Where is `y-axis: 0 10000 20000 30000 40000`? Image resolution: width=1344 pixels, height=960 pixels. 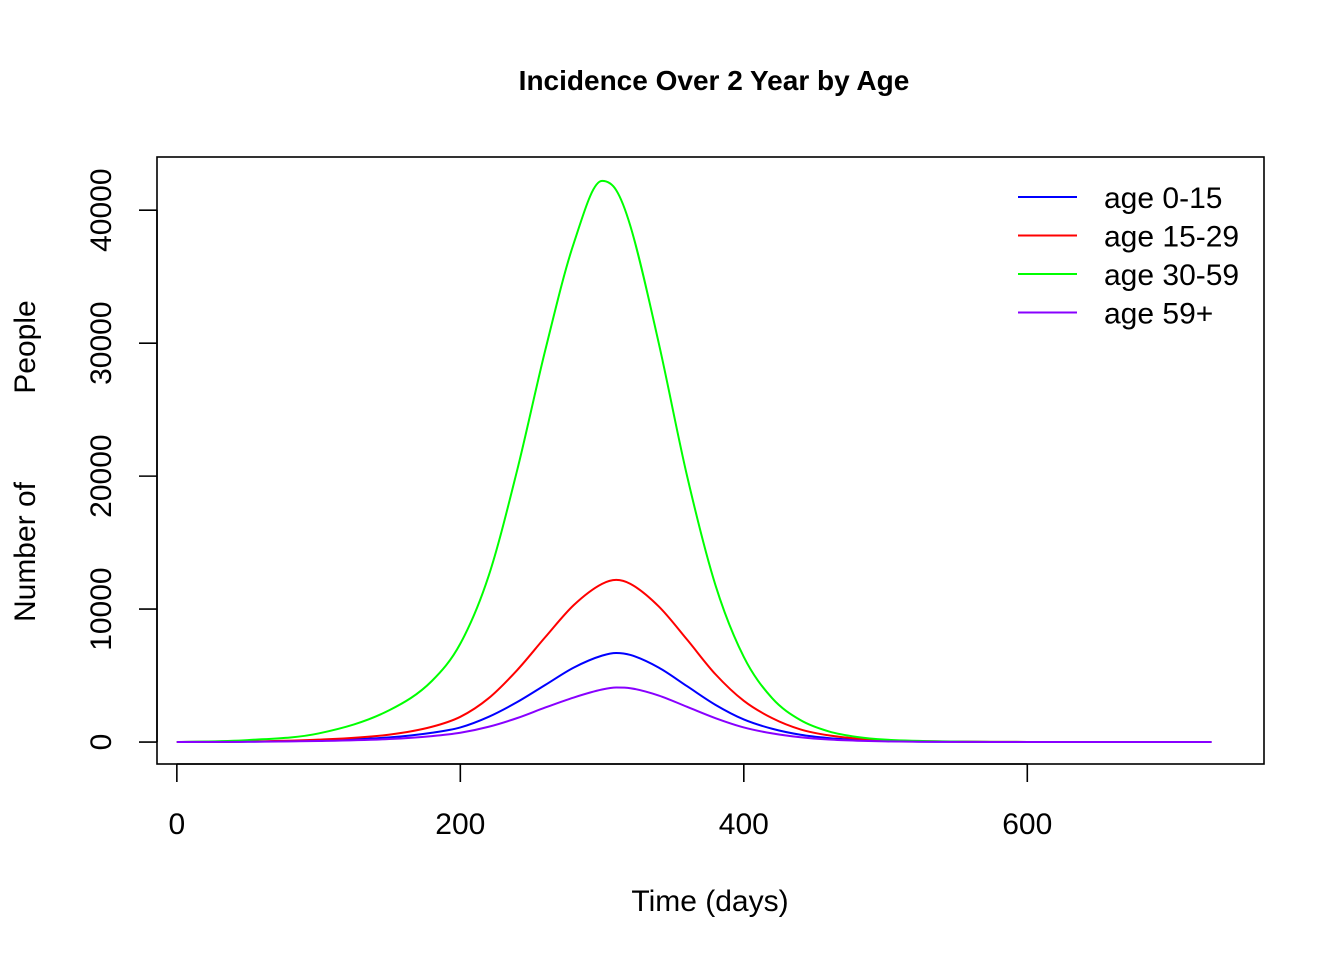
y-axis: 0 10000 20000 30000 40000 is located at coordinates (121, 459).